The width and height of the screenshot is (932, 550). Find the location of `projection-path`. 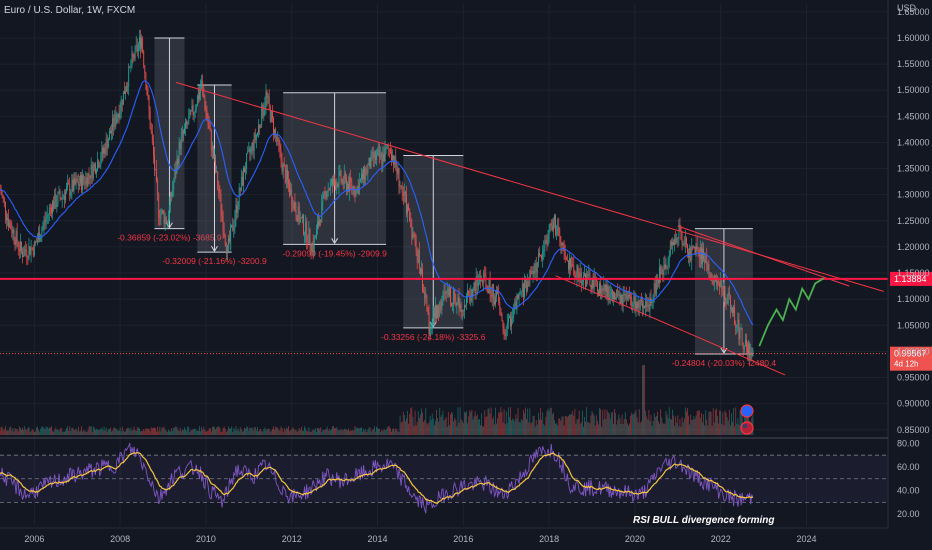

projection-path is located at coordinates (791, 312).